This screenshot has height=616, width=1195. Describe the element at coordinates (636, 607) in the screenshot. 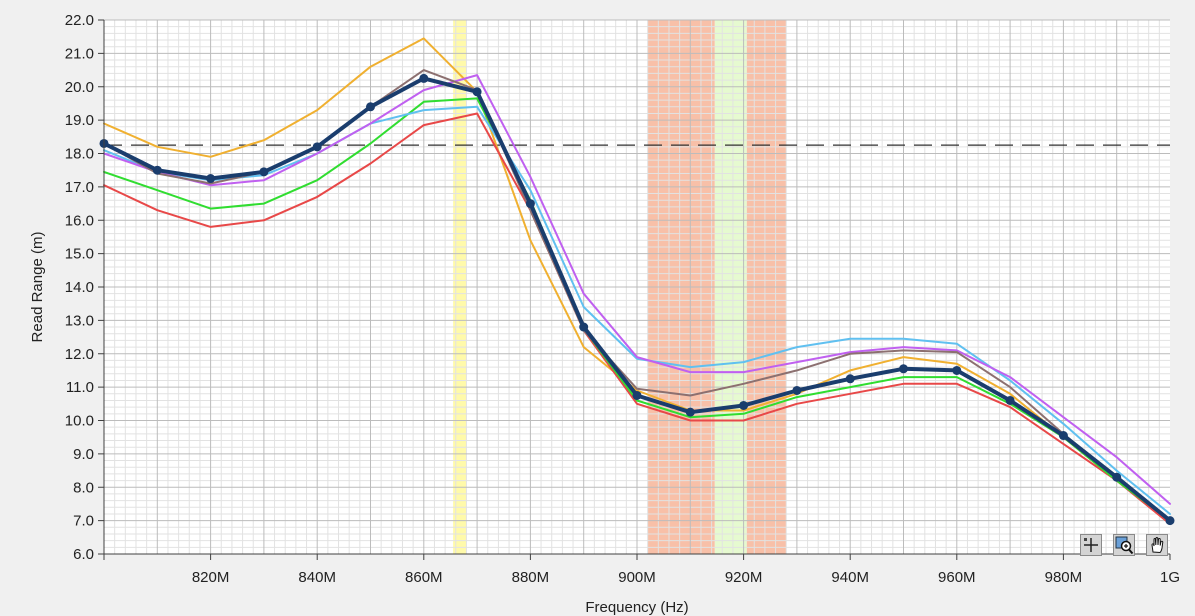

I see `x-axis-title: Frequency (Hz)` at that location.